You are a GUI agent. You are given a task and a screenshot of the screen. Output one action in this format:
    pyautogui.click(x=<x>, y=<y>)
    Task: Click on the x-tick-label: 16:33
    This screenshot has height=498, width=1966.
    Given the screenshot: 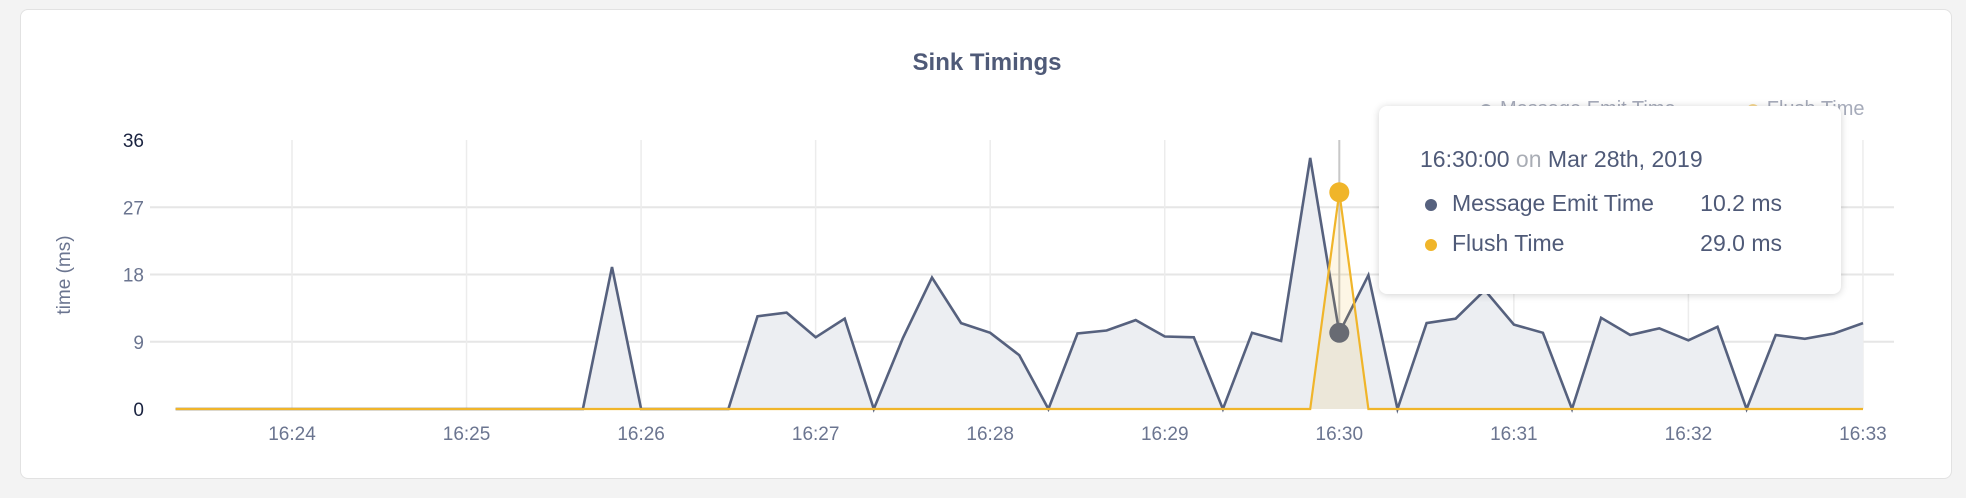 What is the action you would take?
    pyautogui.click(x=1863, y=434)
    